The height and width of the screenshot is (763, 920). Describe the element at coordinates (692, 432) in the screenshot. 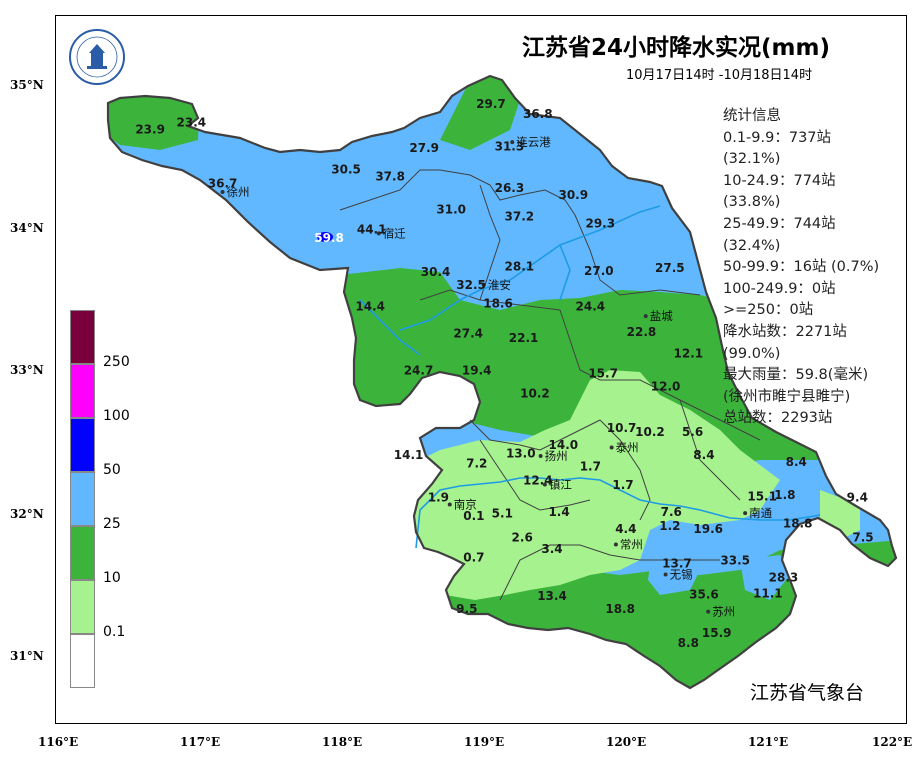

I see `station-value: 5.6` at that location.